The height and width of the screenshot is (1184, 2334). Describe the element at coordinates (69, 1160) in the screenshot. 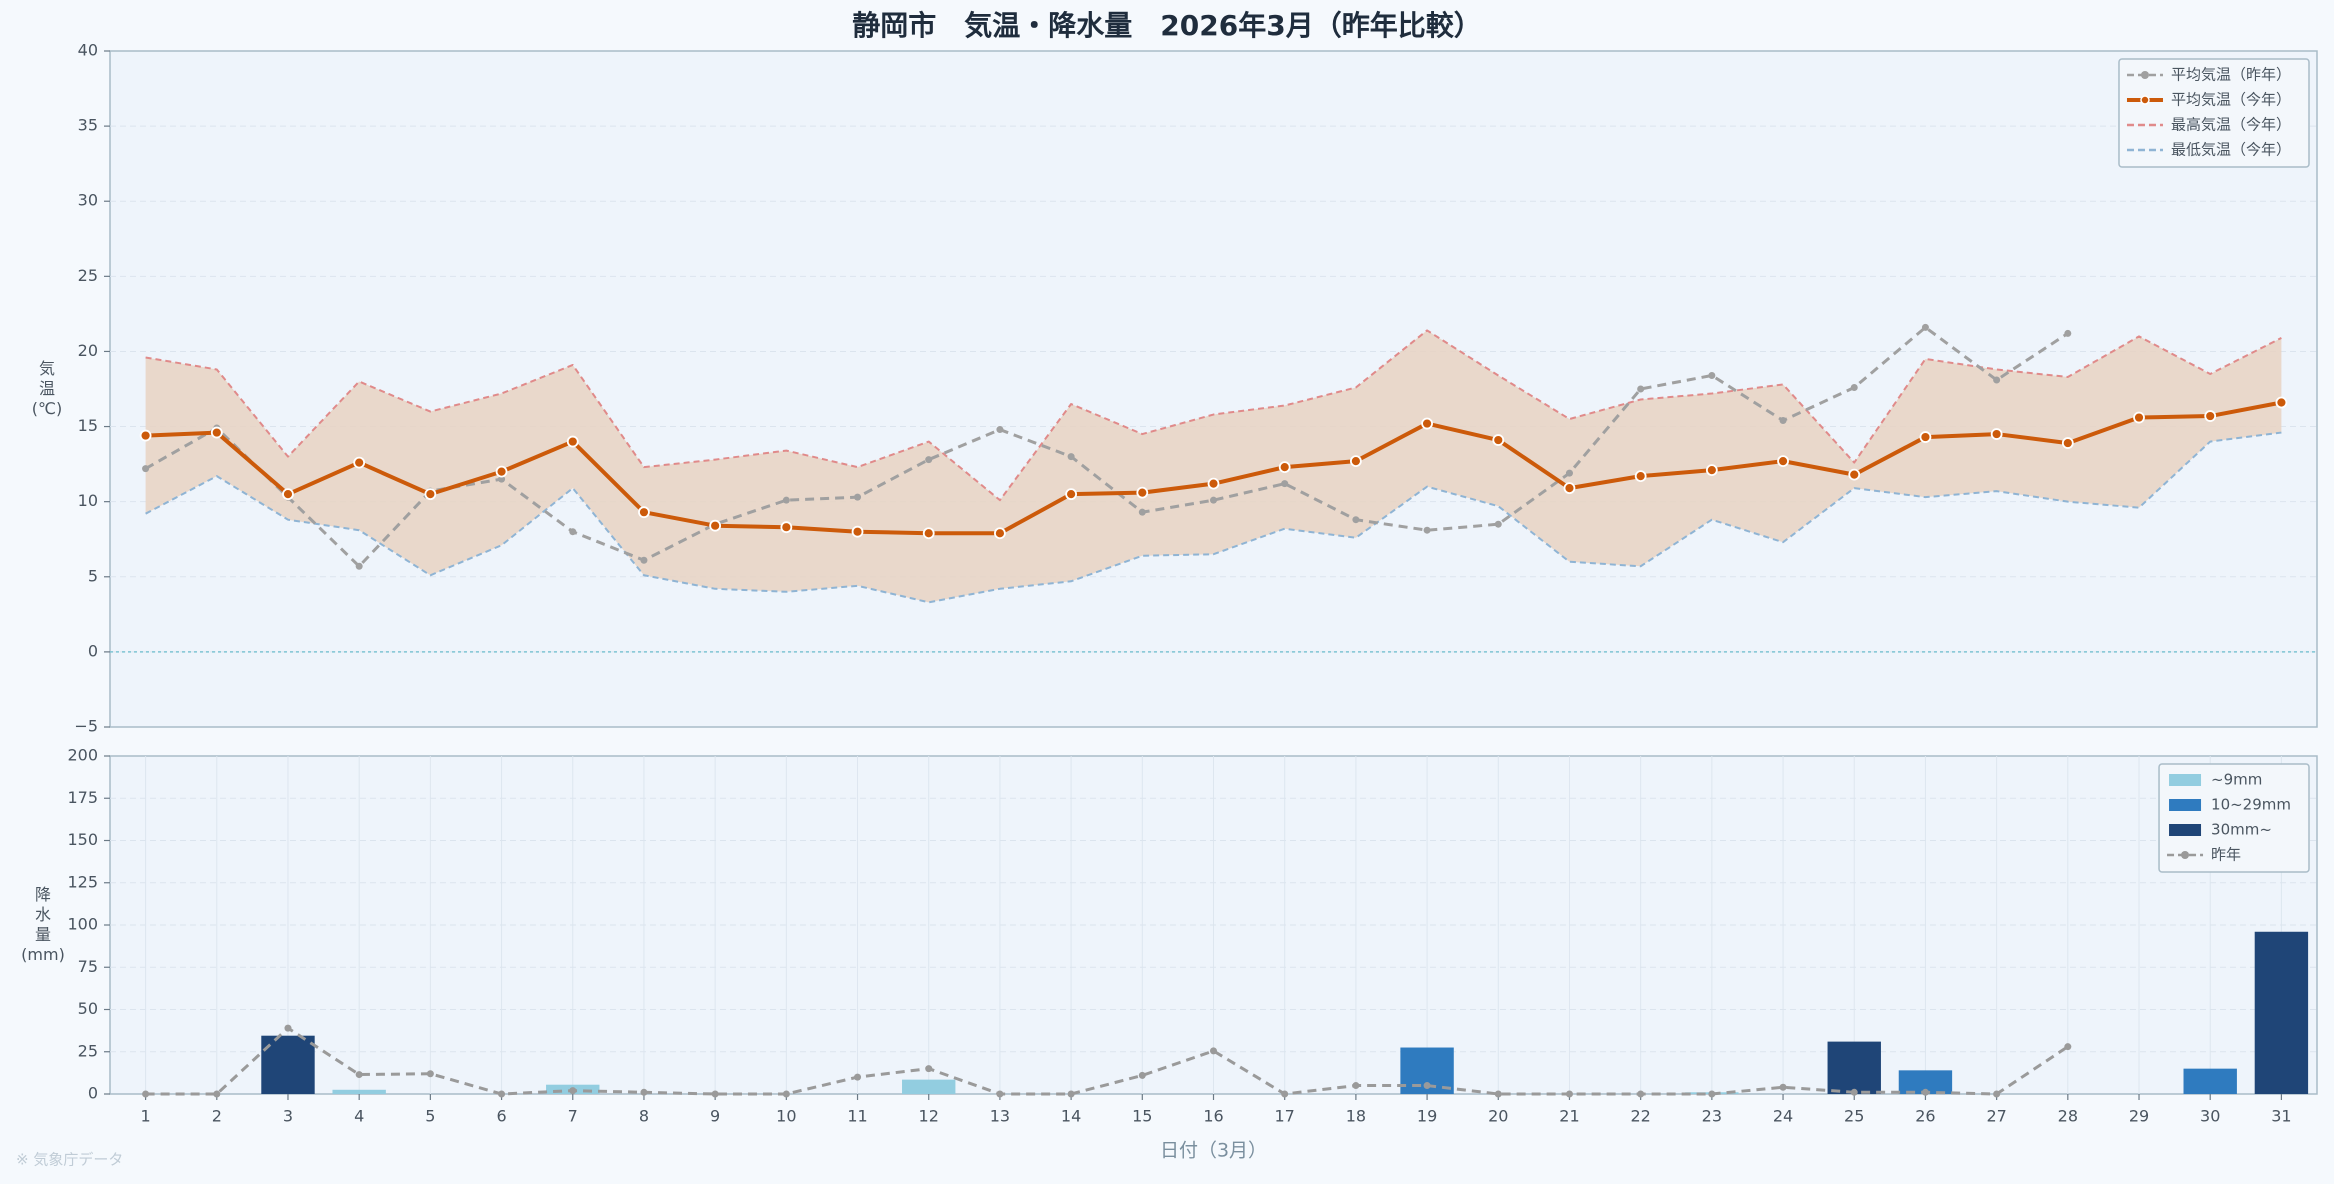

I see `footnote: ※ 気象庁データ` at that location.